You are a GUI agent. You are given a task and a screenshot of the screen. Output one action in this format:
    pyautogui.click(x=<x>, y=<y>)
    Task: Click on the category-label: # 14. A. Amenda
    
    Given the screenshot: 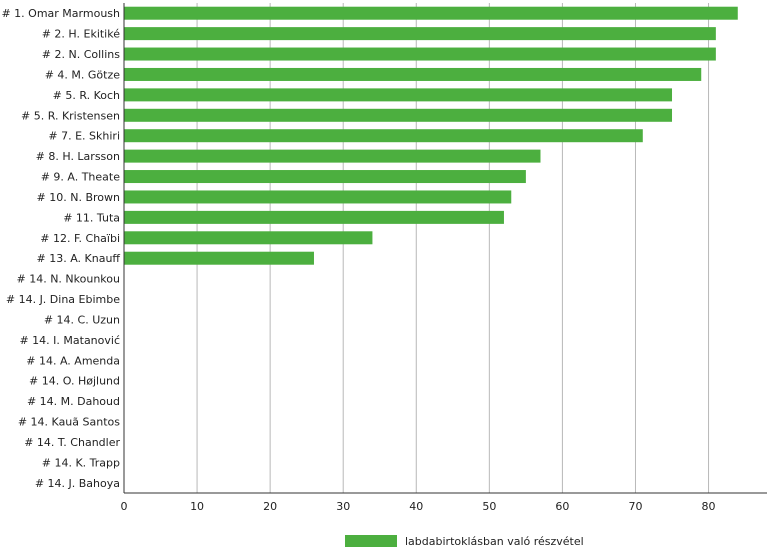 What is the action you would take?
    pyautogui.click(x=73, y=360)
    